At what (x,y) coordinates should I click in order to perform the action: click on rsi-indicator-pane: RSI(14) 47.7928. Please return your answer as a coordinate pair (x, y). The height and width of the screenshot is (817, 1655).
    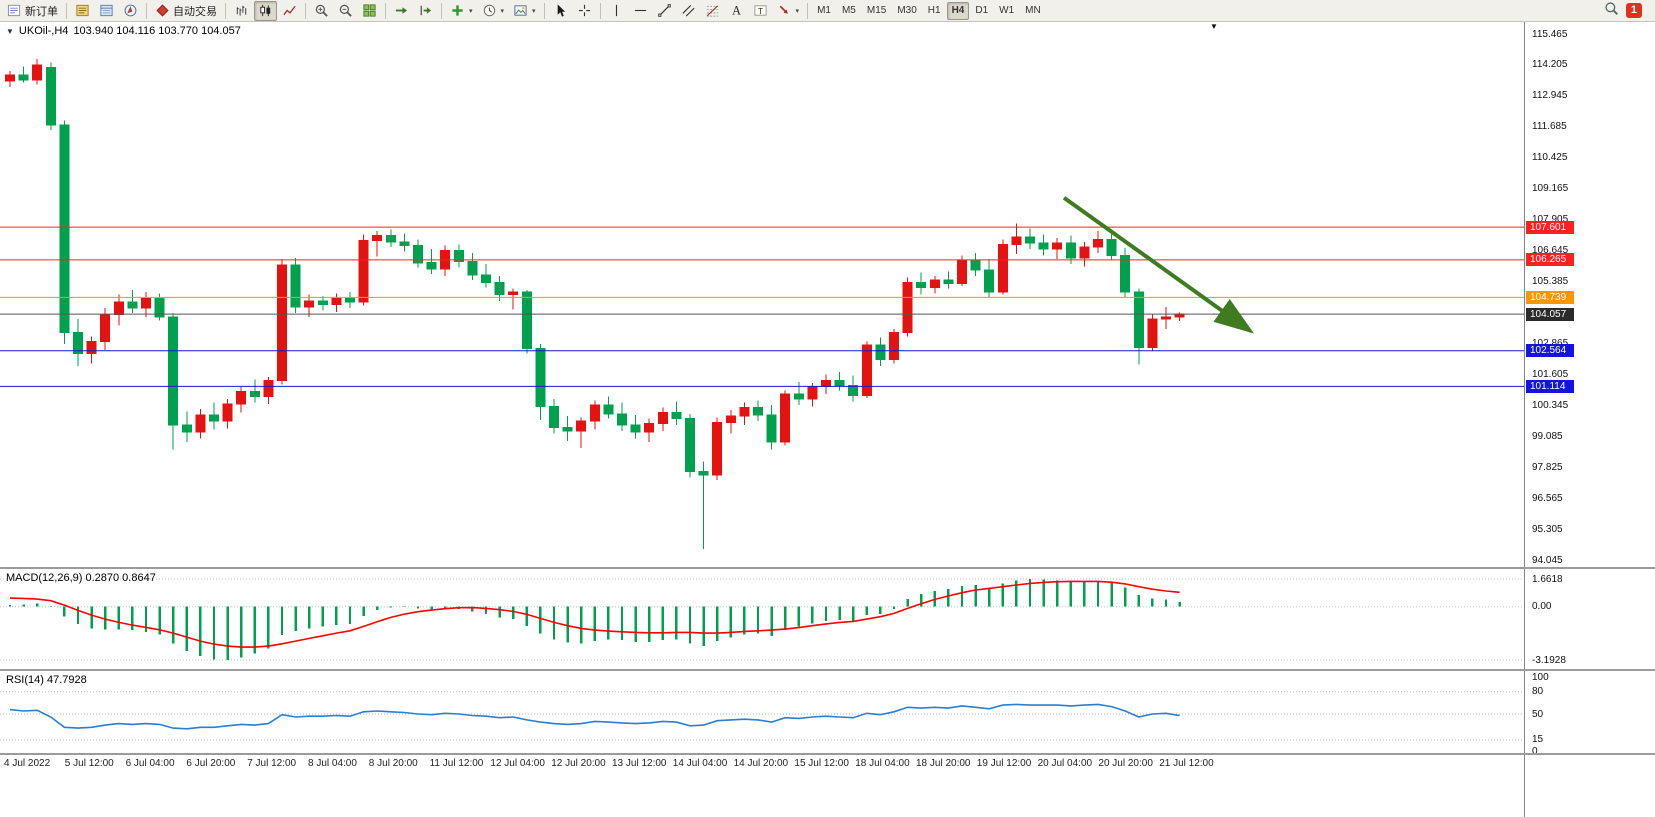
    Looking at the image, I should click on (762, 712).